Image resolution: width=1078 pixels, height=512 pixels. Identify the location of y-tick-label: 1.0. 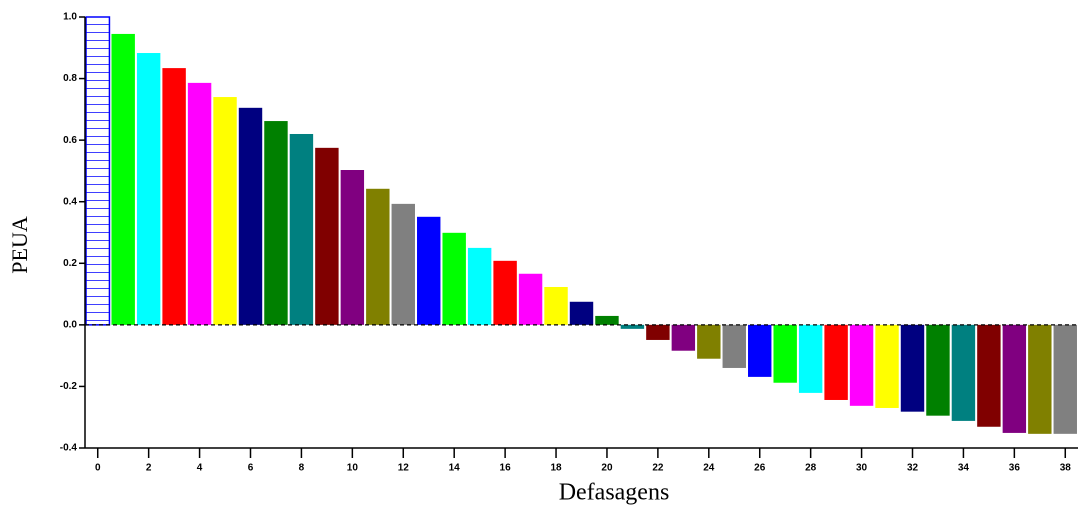
(70, 17).